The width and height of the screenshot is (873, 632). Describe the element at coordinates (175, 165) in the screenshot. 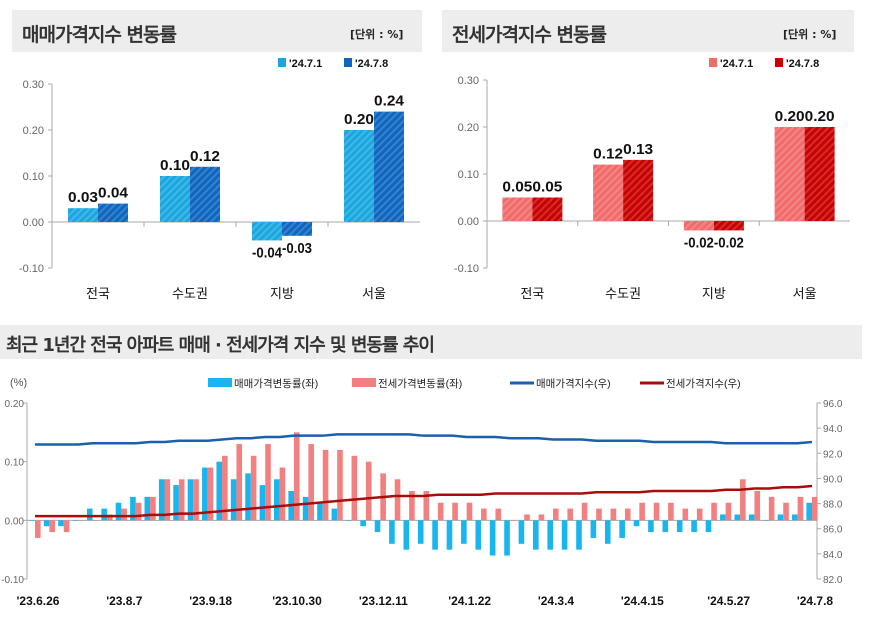

I see `data-label: 0.10` at that location.